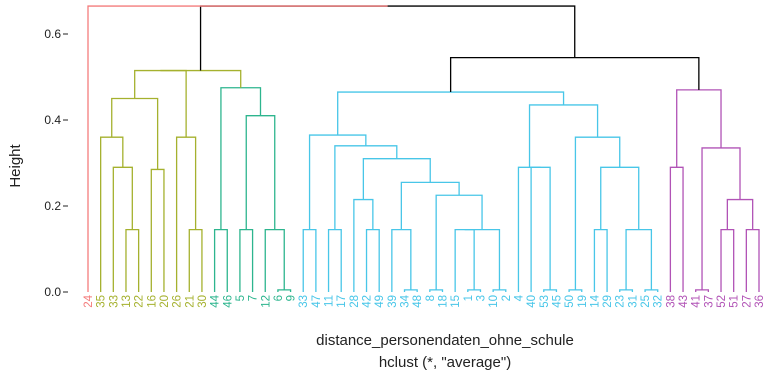 The image size is (763, 374). What do you see at coordinates (127, 301) in the screenshot?
I see `leaf-label: 13` at bounding box center [127, 301].